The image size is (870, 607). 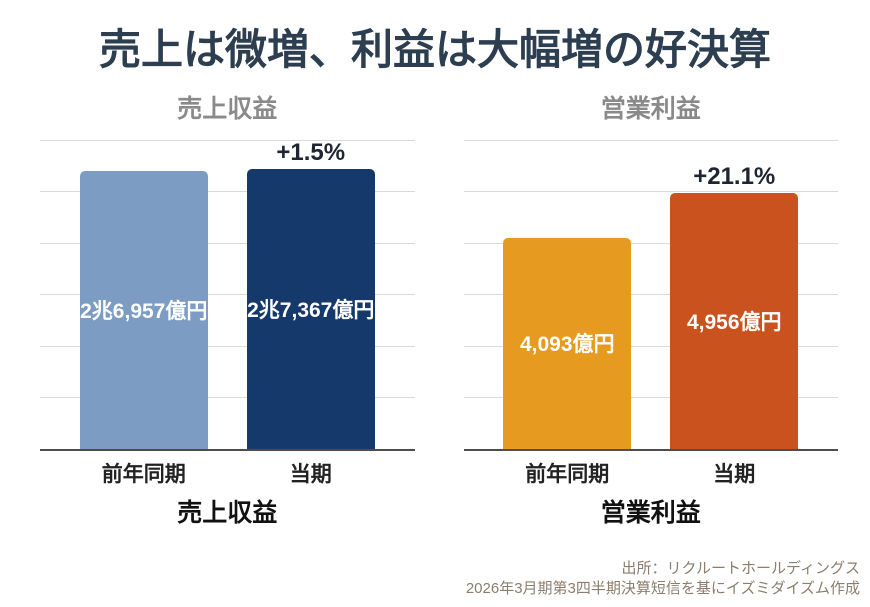 I want to click on revenue-chart-subtitle: 売上収益, so click(x=227, y=108).